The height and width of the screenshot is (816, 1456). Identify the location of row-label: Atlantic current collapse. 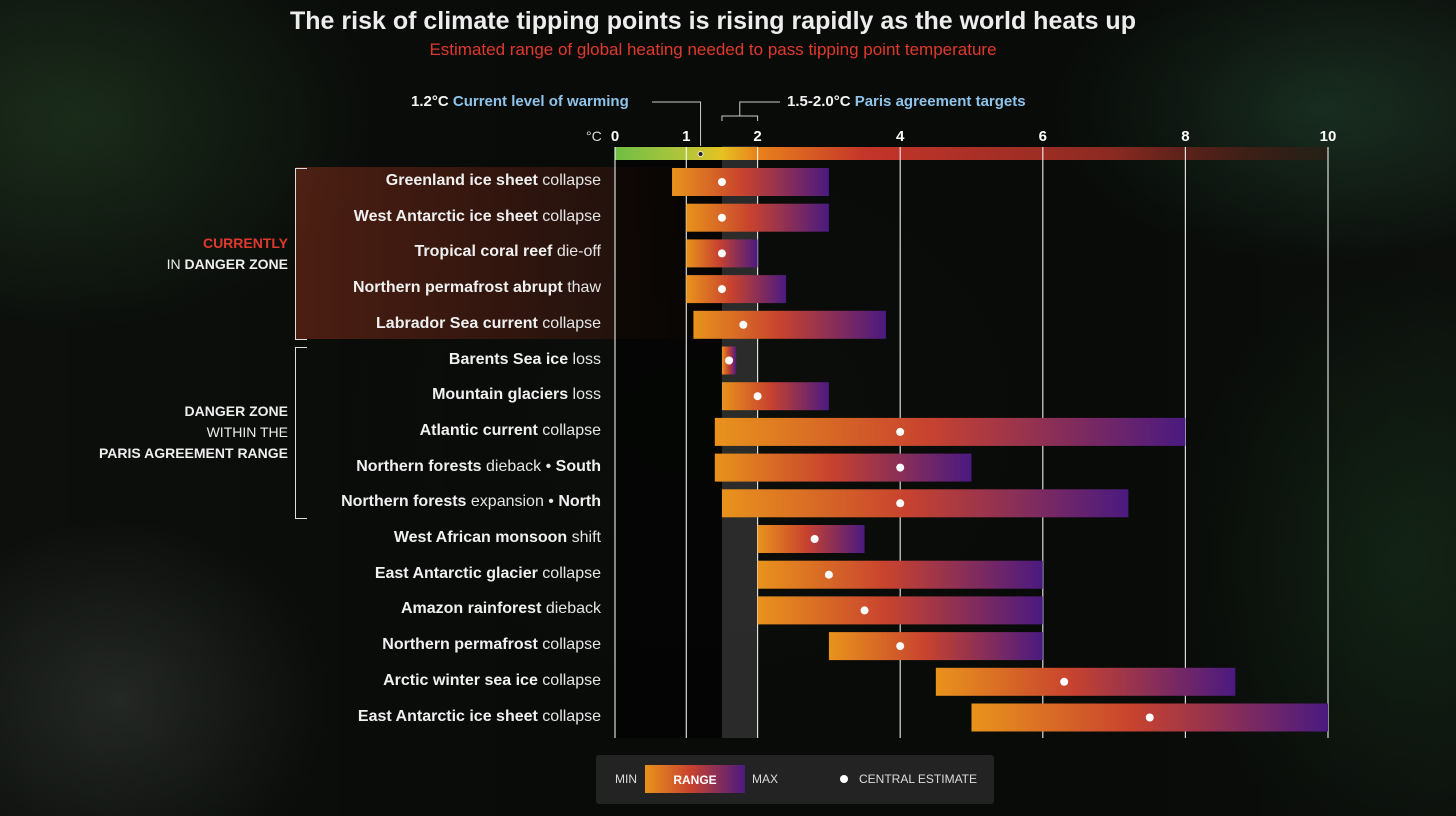
(510, 430).